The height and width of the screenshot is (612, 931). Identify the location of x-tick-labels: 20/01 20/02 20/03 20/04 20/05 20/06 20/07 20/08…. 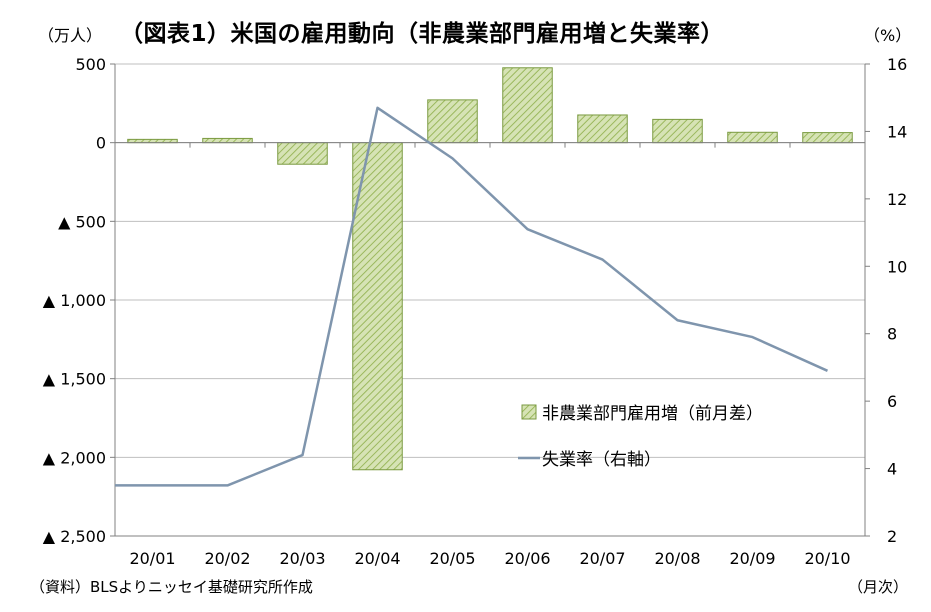
(489, 558).